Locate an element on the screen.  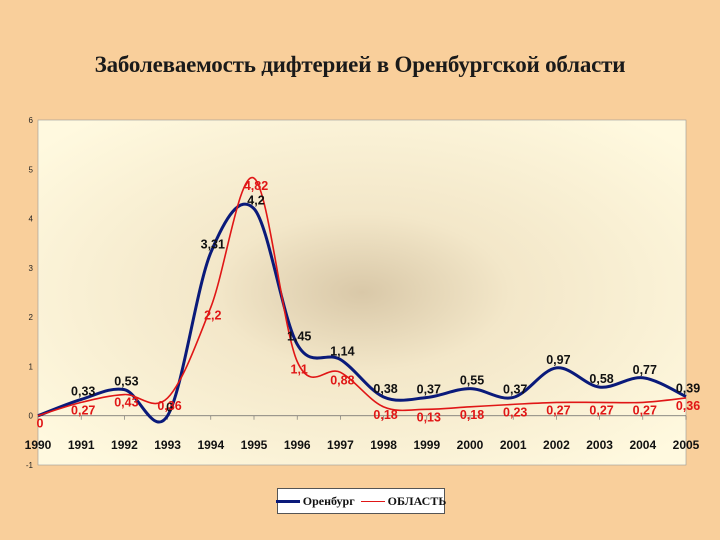
x-tick-label: 2003 is located at coordinates (599, 445).